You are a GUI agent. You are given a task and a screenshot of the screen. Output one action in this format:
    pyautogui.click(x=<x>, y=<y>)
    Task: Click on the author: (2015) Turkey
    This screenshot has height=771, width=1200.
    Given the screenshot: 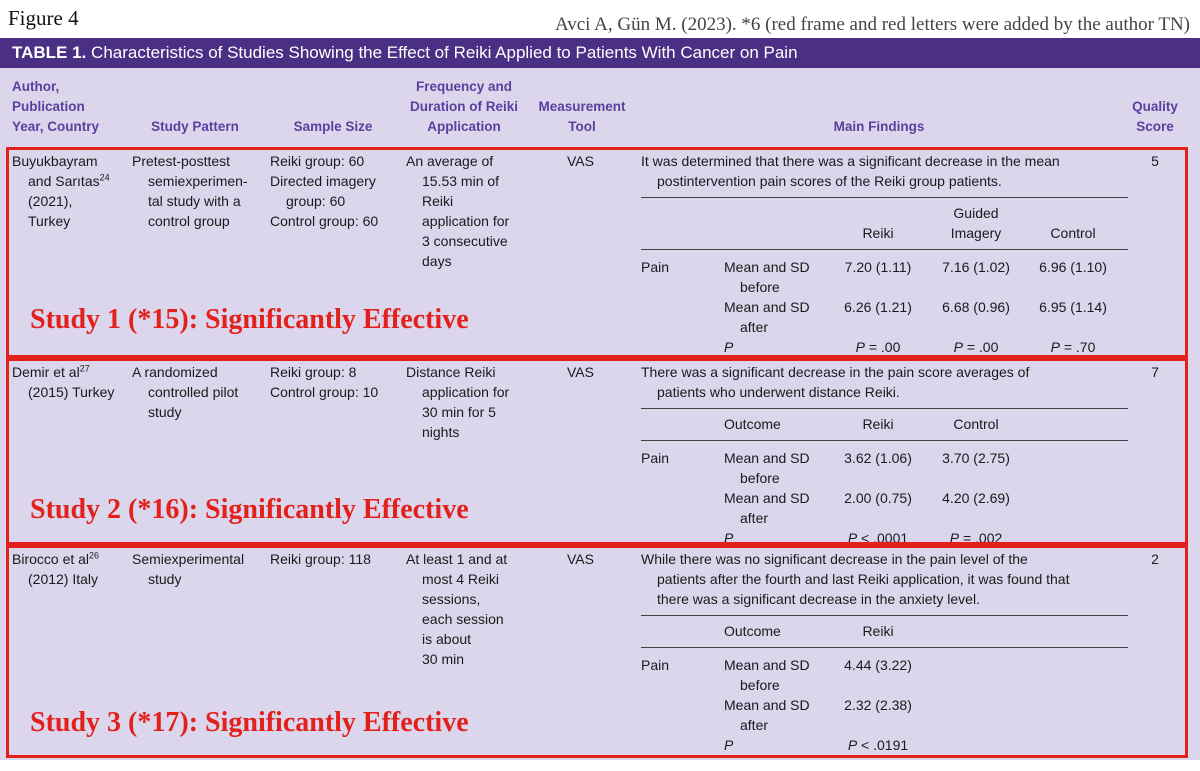 What is the action you would take?
    pyautogui.click(x=71, y=392)
    